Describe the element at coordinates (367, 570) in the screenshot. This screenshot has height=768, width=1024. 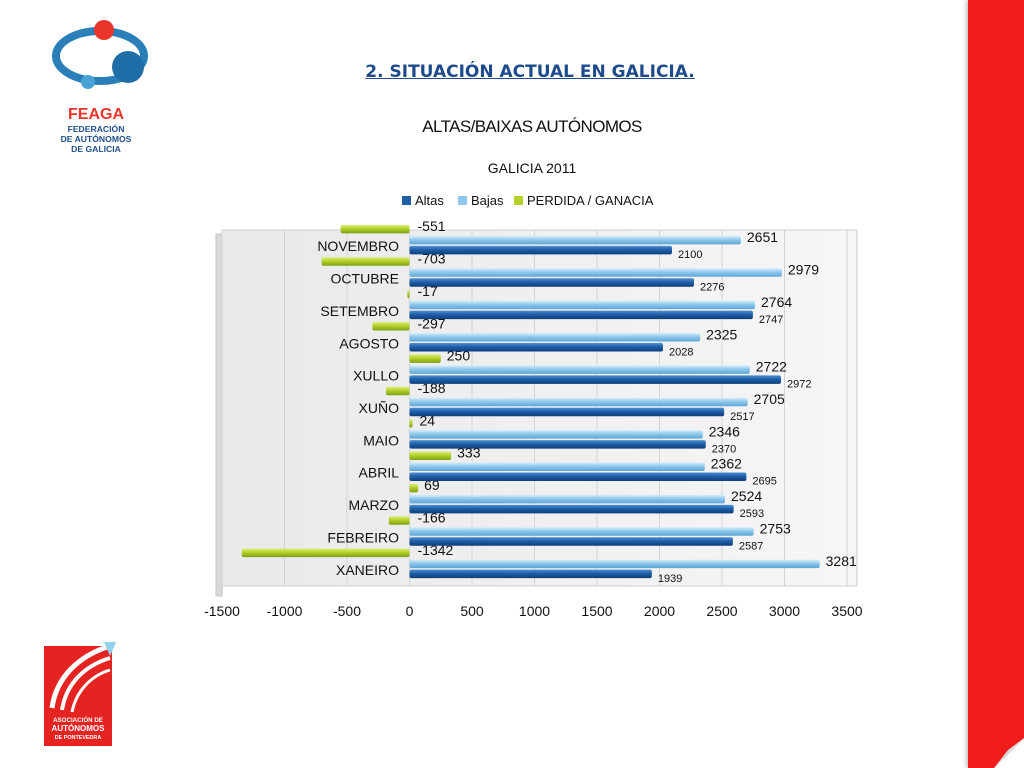
I see `category-label-xaneiro: XANEIRO` at that location.